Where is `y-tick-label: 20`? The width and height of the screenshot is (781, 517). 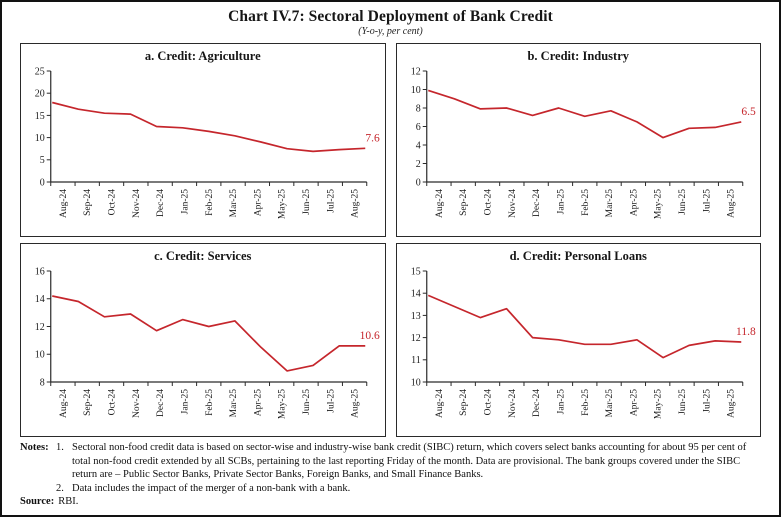
y-tick-label: 20 is located at coordinates (40, 94).